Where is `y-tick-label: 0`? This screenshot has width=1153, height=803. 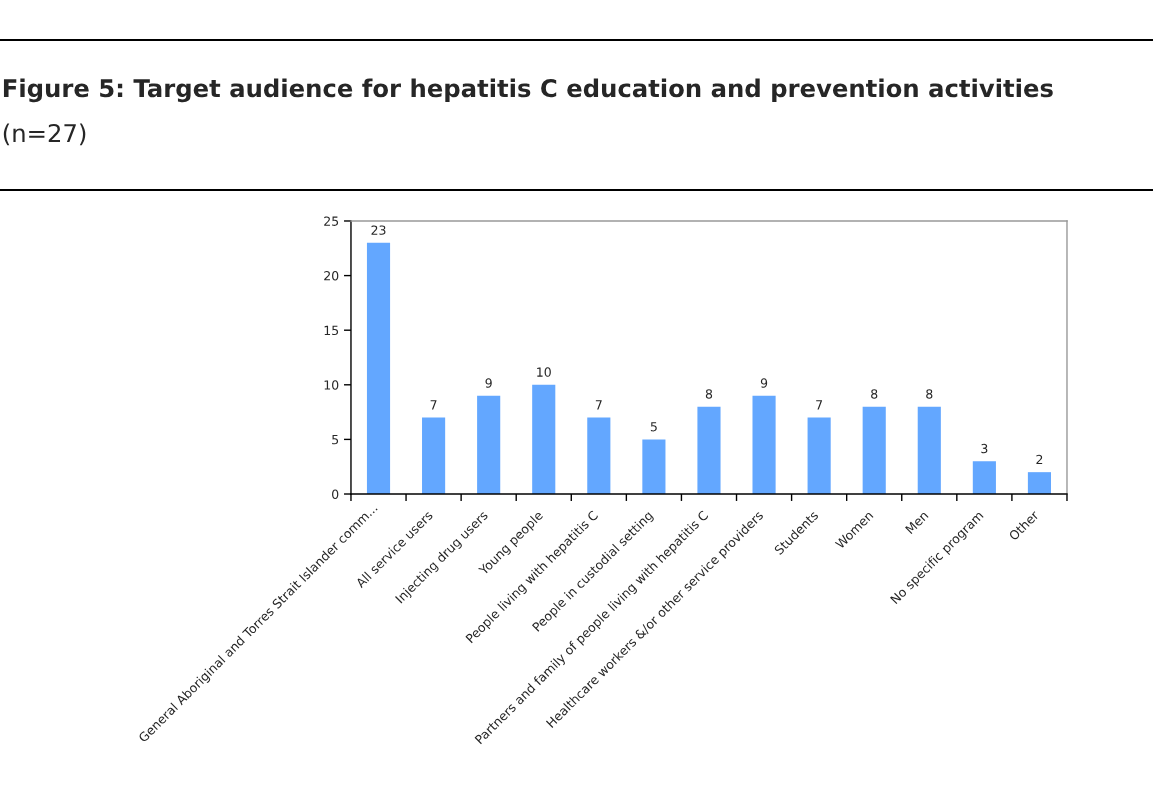
y-tick-label: 0 is located at coordinates (335, 494).